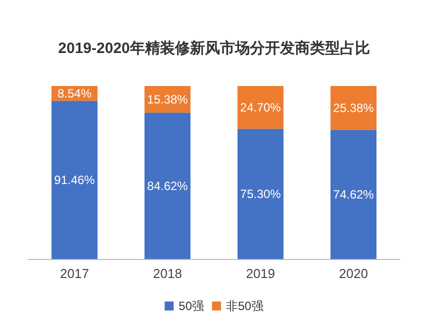 This screenshot has height=329, width=428. Describe the element at coordinates (74, 93) in the screenshot. I see `data-label: 8.54%` at that location.